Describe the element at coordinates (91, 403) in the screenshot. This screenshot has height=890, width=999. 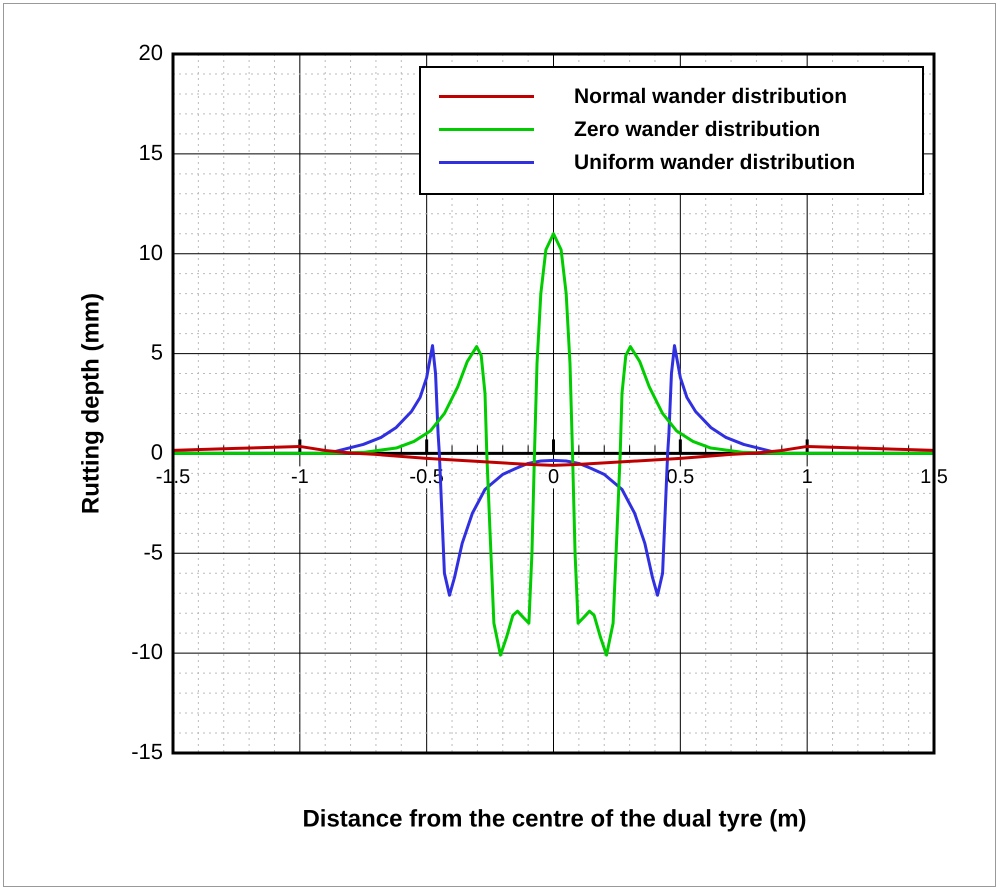
I see `y-axis-title: Rutting depth (mm)` at that location.